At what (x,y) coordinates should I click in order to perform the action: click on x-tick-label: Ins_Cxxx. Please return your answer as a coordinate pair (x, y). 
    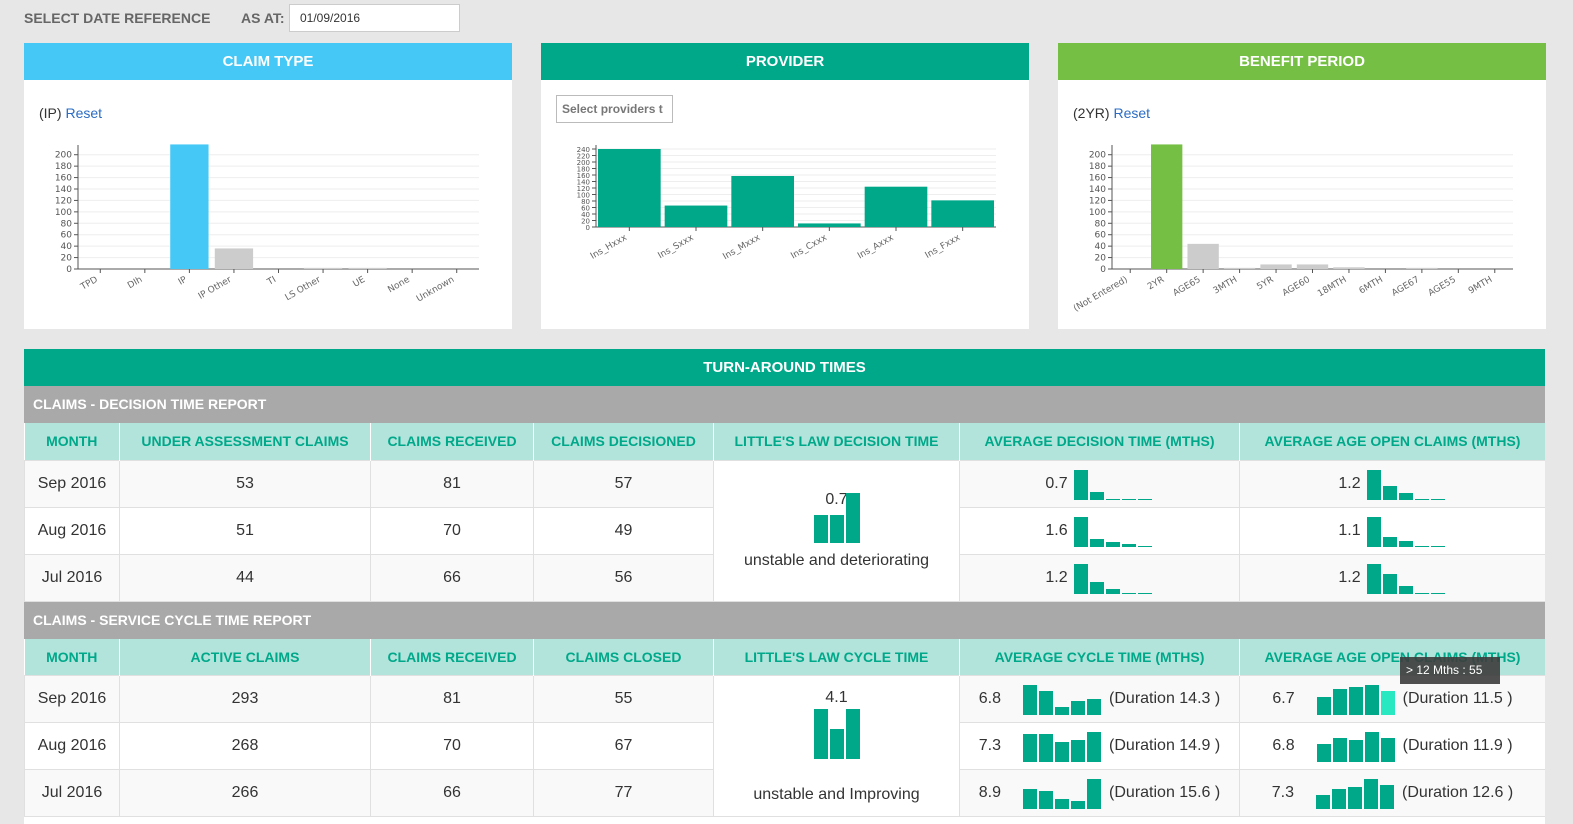
    Looking at the image, I should click on (809, 247).